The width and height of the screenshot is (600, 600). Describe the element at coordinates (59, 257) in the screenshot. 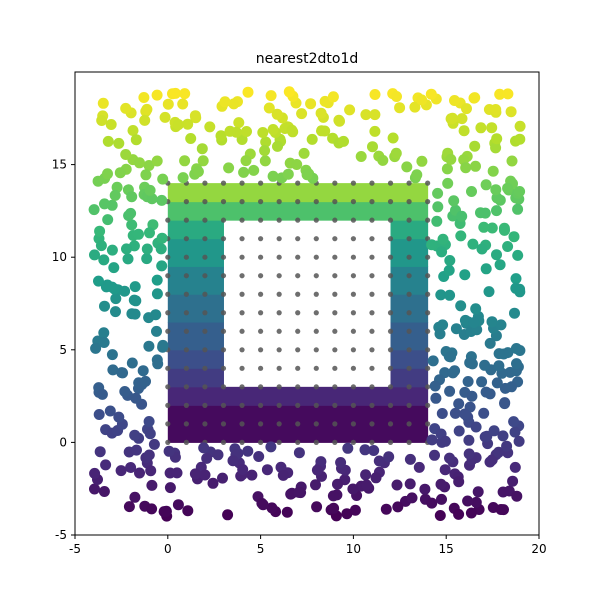

I see `y-tick-label: 10` at that location.